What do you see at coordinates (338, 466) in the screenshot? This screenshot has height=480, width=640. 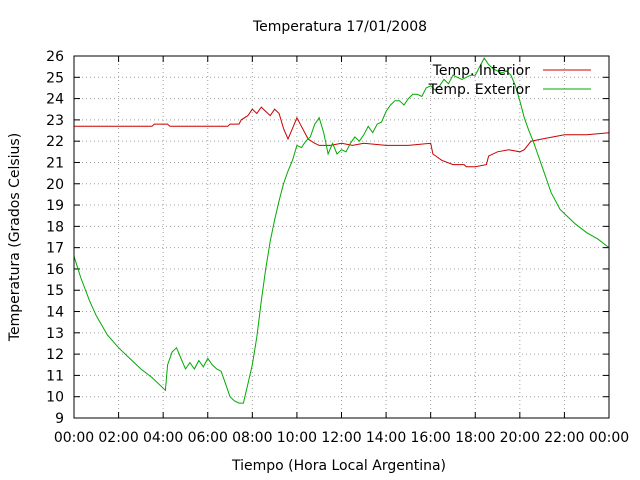 I see `x-axis-label: Tiempo (Hora Local Argentina)` at bounding box center [338, 466].